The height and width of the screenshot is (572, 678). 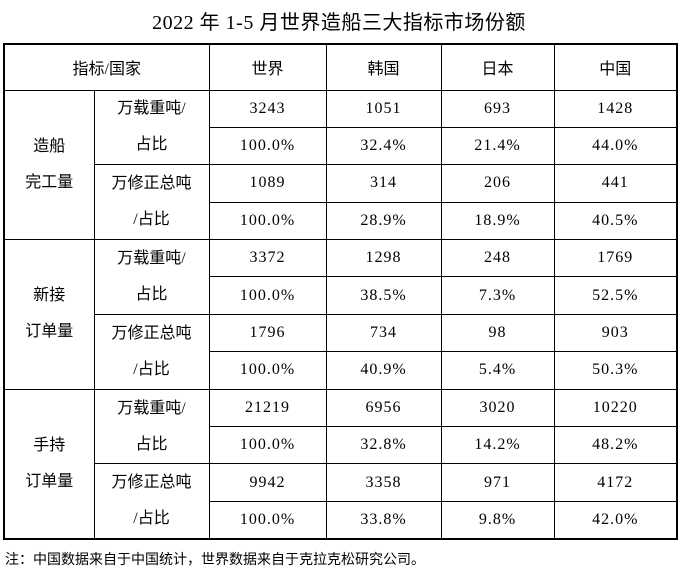 What do you see at coordinates (615, 108) in the screenshot?
I see `value-cell: 1428` at bounding box center [615, 108].